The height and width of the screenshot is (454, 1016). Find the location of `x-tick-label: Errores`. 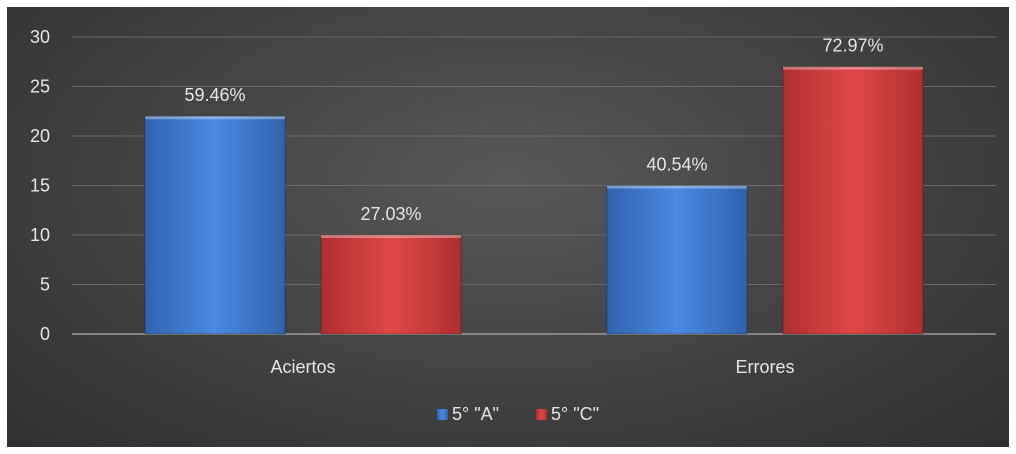

x-tick-label: Errores is located at coordinates (764, 367).